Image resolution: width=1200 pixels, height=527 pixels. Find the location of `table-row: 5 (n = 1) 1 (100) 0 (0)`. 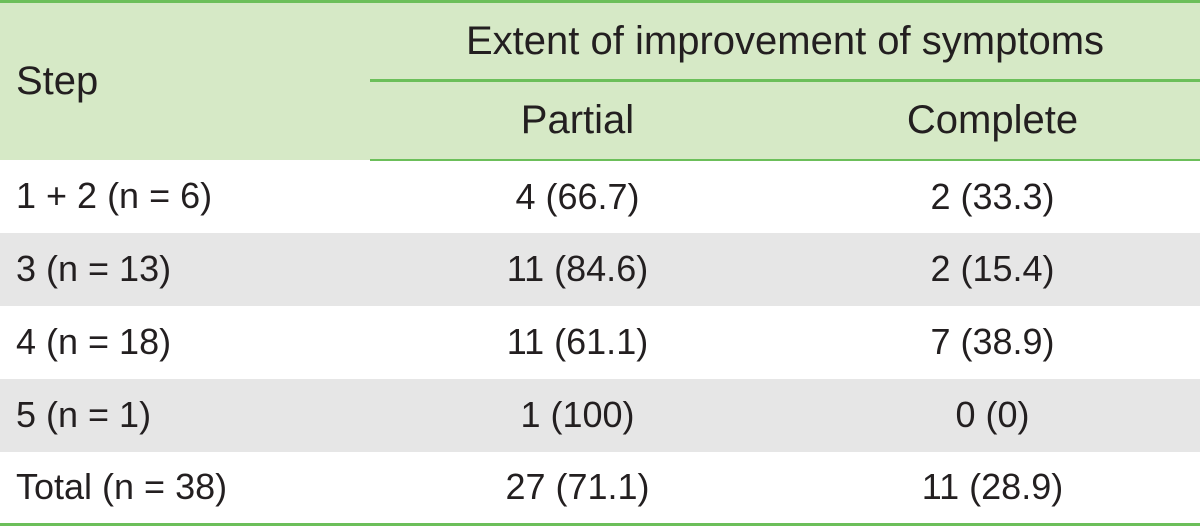

table-row: 5 (n = 1) 1 (100) 0 (0) is located at coordinates (600, 415).